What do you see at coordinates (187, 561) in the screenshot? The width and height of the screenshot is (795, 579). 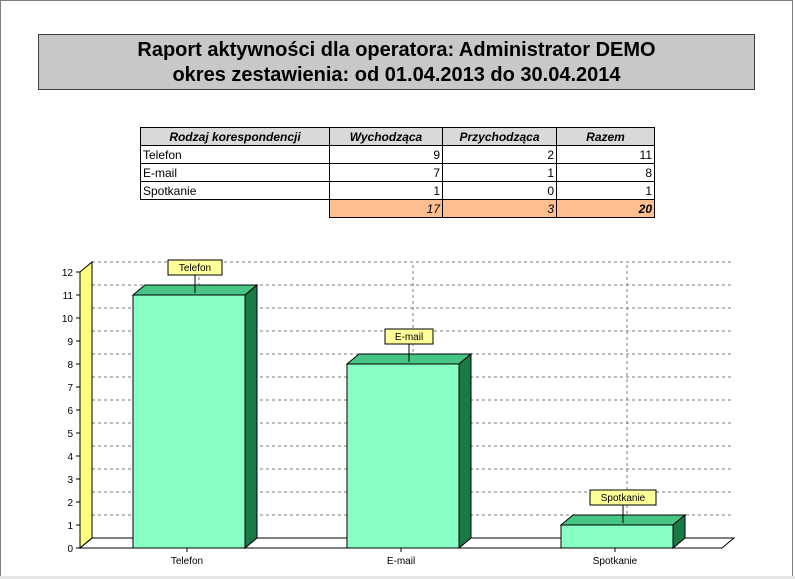 I see `x-tick-label: Telefon` at bounding box center [187, 561].